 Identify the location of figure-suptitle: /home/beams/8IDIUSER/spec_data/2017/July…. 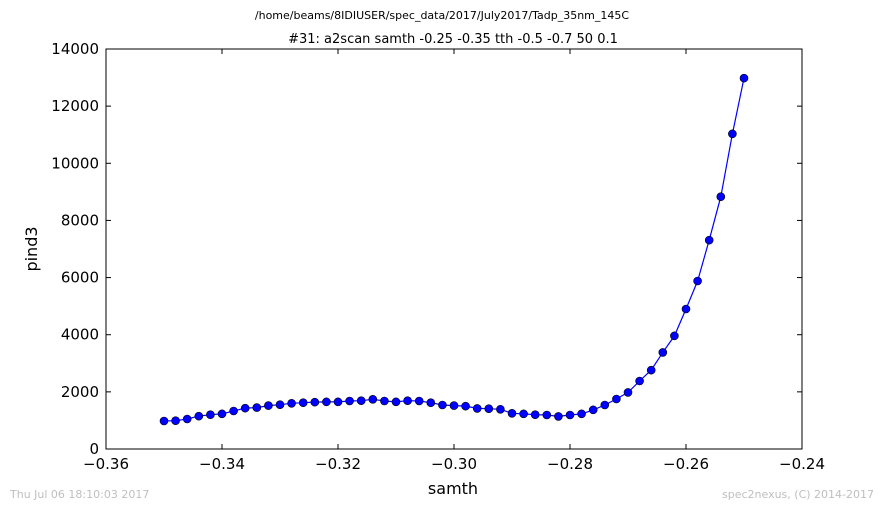
(442, 15).